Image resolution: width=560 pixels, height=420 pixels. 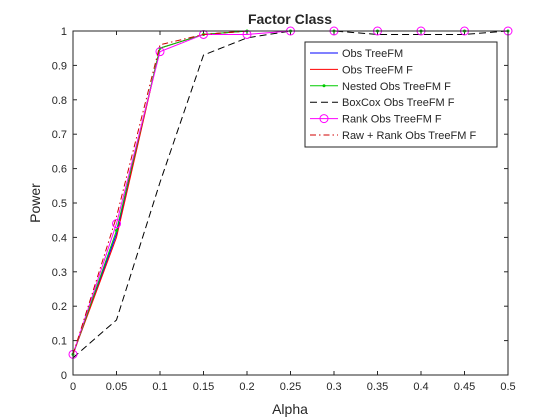 I want to click on chart-title: Factor Class, so click(x=290, y=19).